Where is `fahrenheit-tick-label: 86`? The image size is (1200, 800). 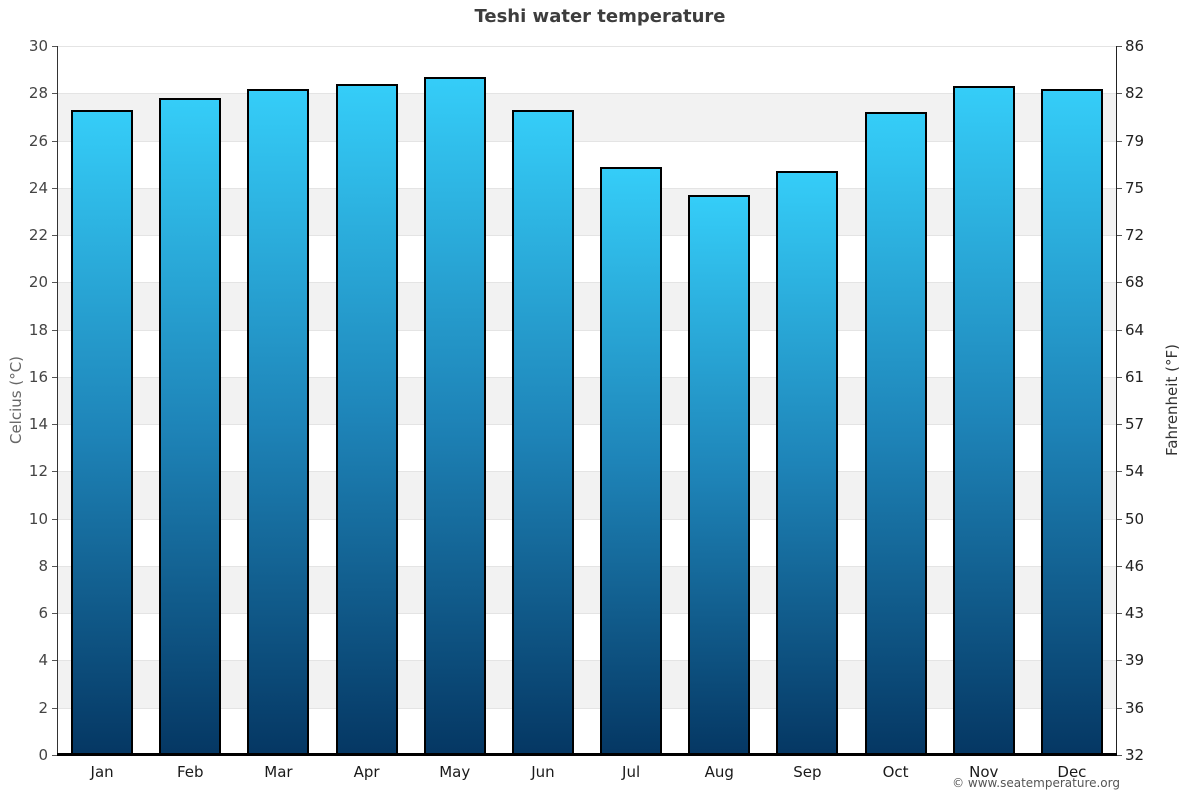 fahrenheit-tick-label: 86 is located at coordinates (1135, 46).